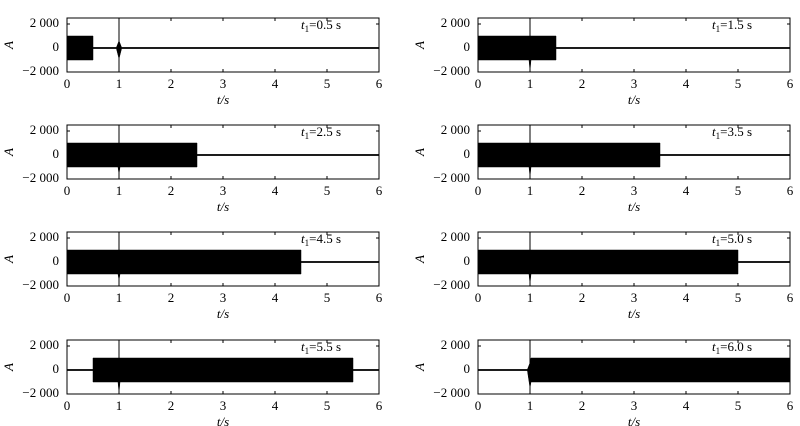 This screenshot has height=426, width=800. I want to click on annotation: t1=5.0 s, so click(732, 239).